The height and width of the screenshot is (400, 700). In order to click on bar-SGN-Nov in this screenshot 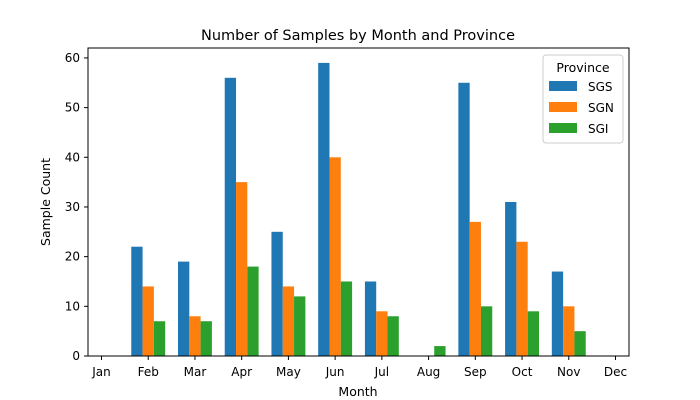, I will do `click(569, 331)`.